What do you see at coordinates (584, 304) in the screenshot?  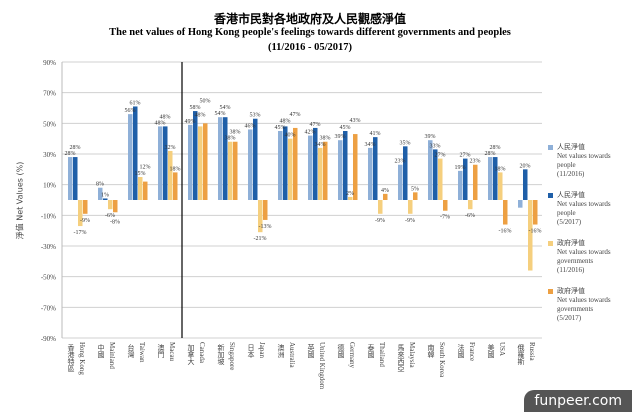 I see `legend-name: Net values towards governments` at bounding box center [584, 304].